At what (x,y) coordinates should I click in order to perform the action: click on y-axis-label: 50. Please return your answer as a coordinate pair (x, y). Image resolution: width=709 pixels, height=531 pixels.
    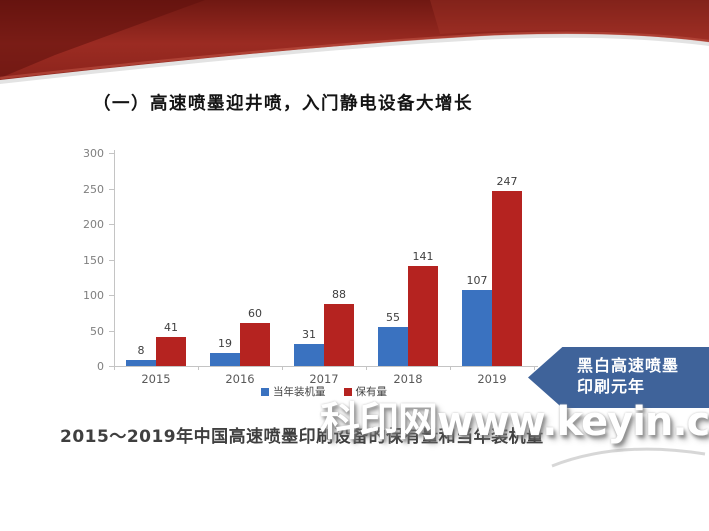
    Looking at the image, I should click on (97, 331).